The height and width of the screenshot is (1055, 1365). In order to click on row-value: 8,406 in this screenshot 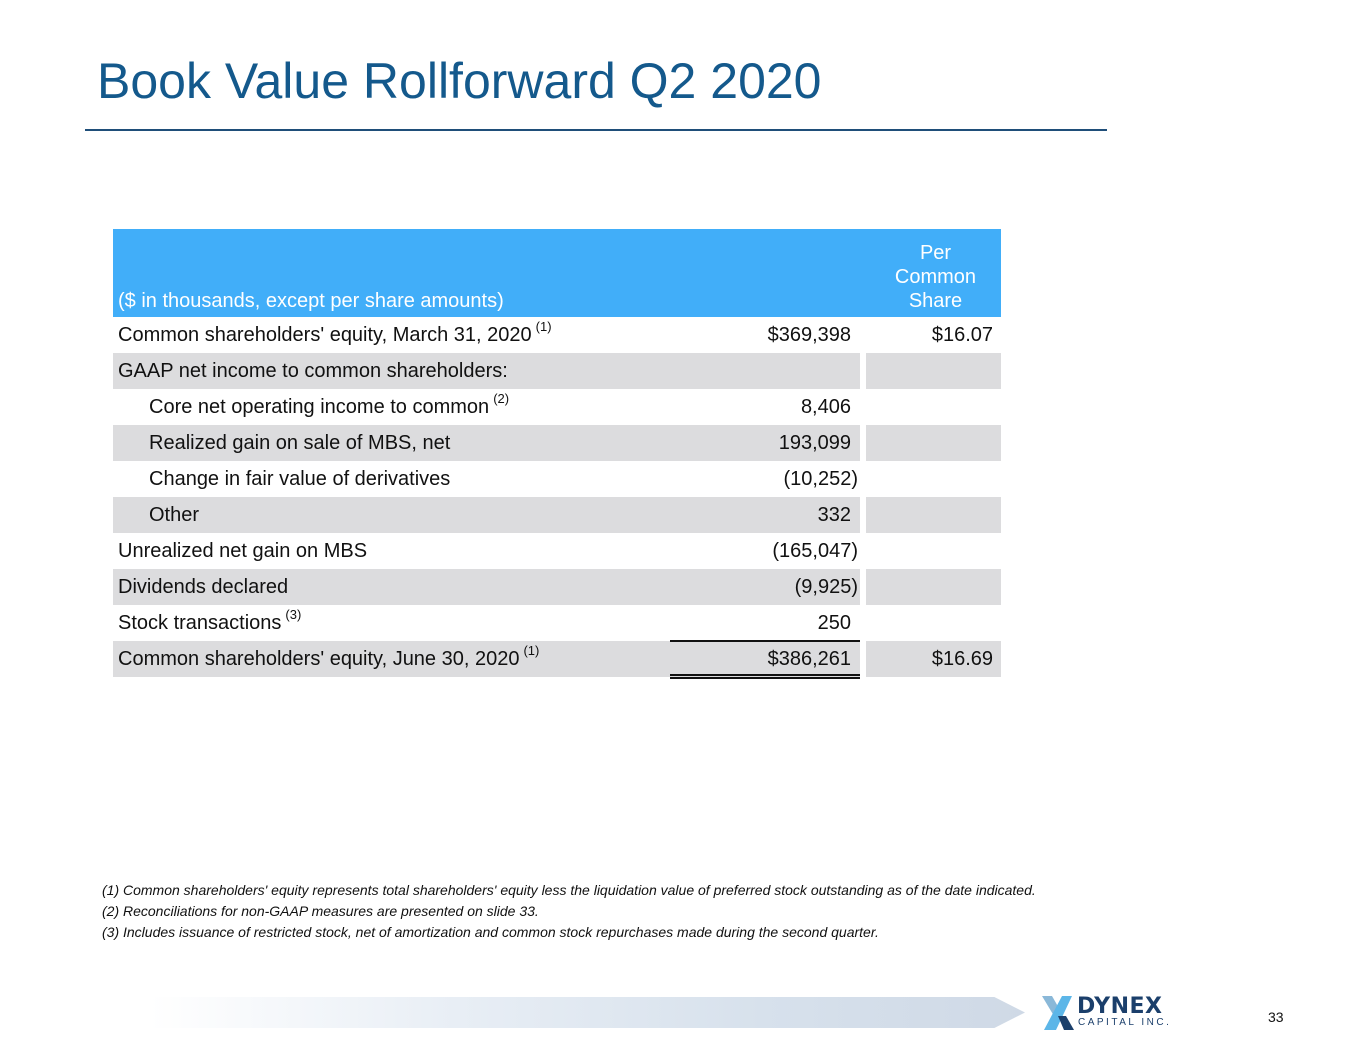, I will do `click(825, 407)`.